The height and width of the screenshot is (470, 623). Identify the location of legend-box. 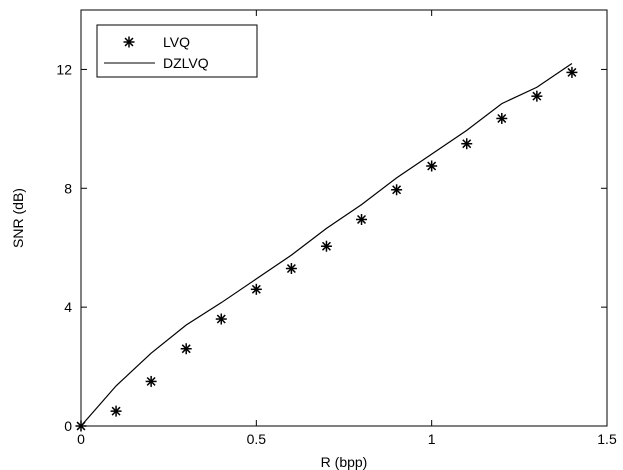
(177, 51).